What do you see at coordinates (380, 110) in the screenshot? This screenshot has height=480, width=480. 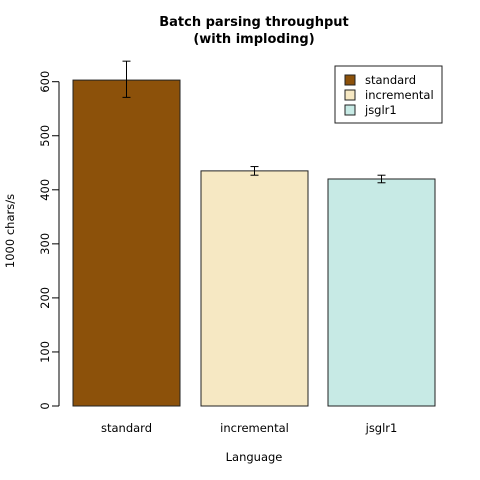 I see `legend-label-jsglr1: jsglr1` at bounding box center [380, 110].